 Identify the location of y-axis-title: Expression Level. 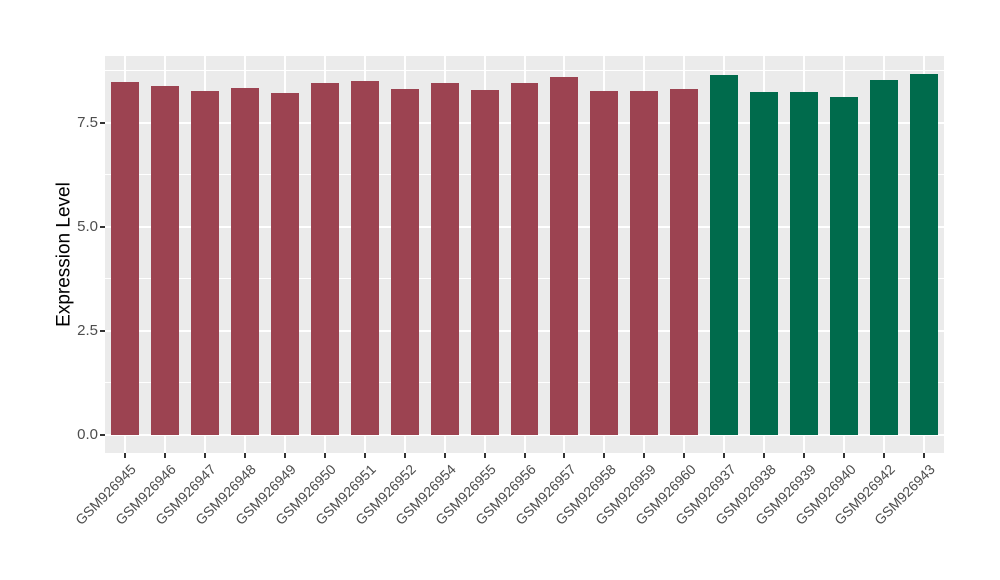
(64, 254).